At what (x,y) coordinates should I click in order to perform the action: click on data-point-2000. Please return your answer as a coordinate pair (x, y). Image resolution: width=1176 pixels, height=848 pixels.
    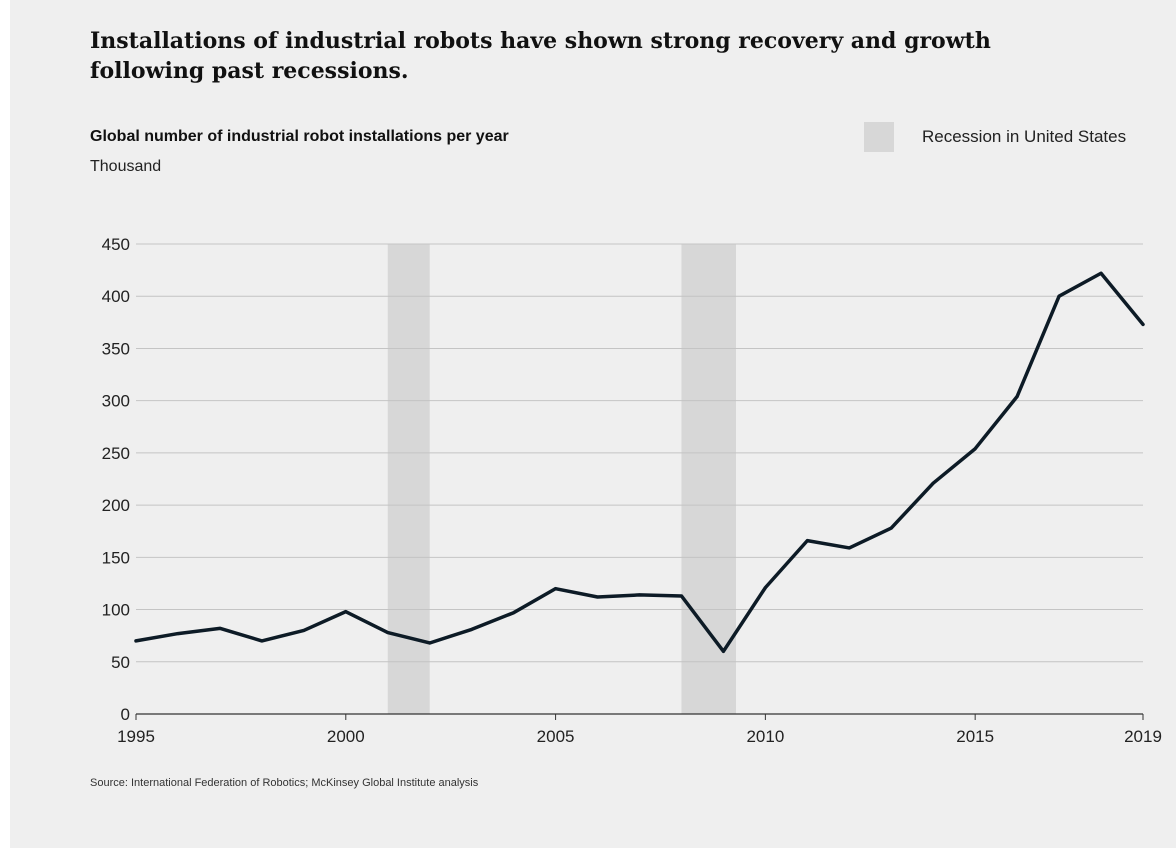
    Looking at the image, I should click on (346, 612).